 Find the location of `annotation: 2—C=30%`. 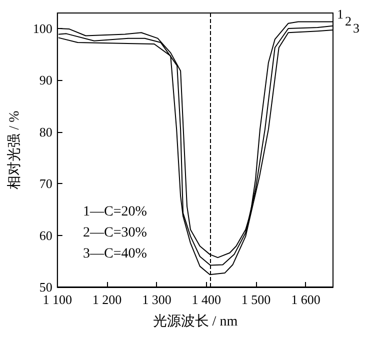

annotation: 2—C=30% is located at coordinates (115, 233).